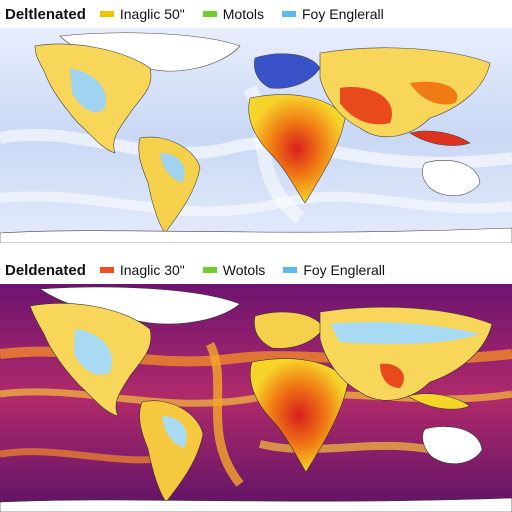 The width and height of the screenshot is (512, 512). I want to click on legend-label: Inaglic 50", so click(152, 14).